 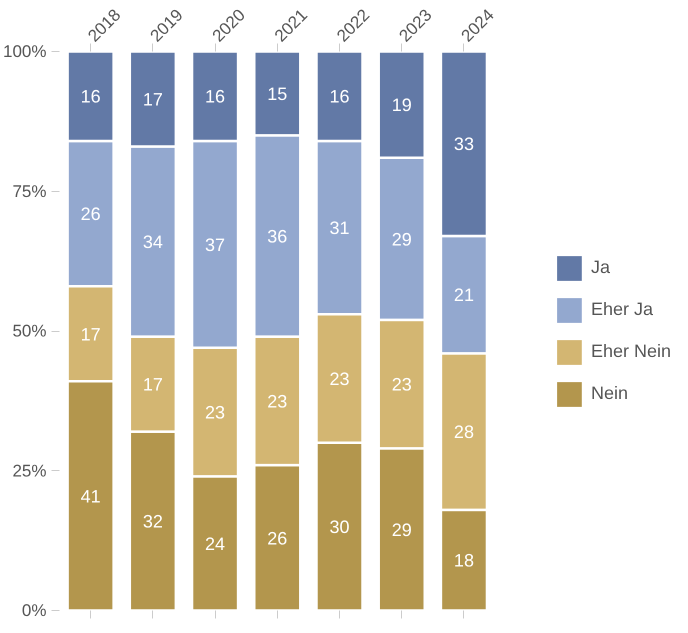 What do you see at coordinates (464, 560) in the screenshot?
I see `data-label: 18` at bounding box center [464, 560].